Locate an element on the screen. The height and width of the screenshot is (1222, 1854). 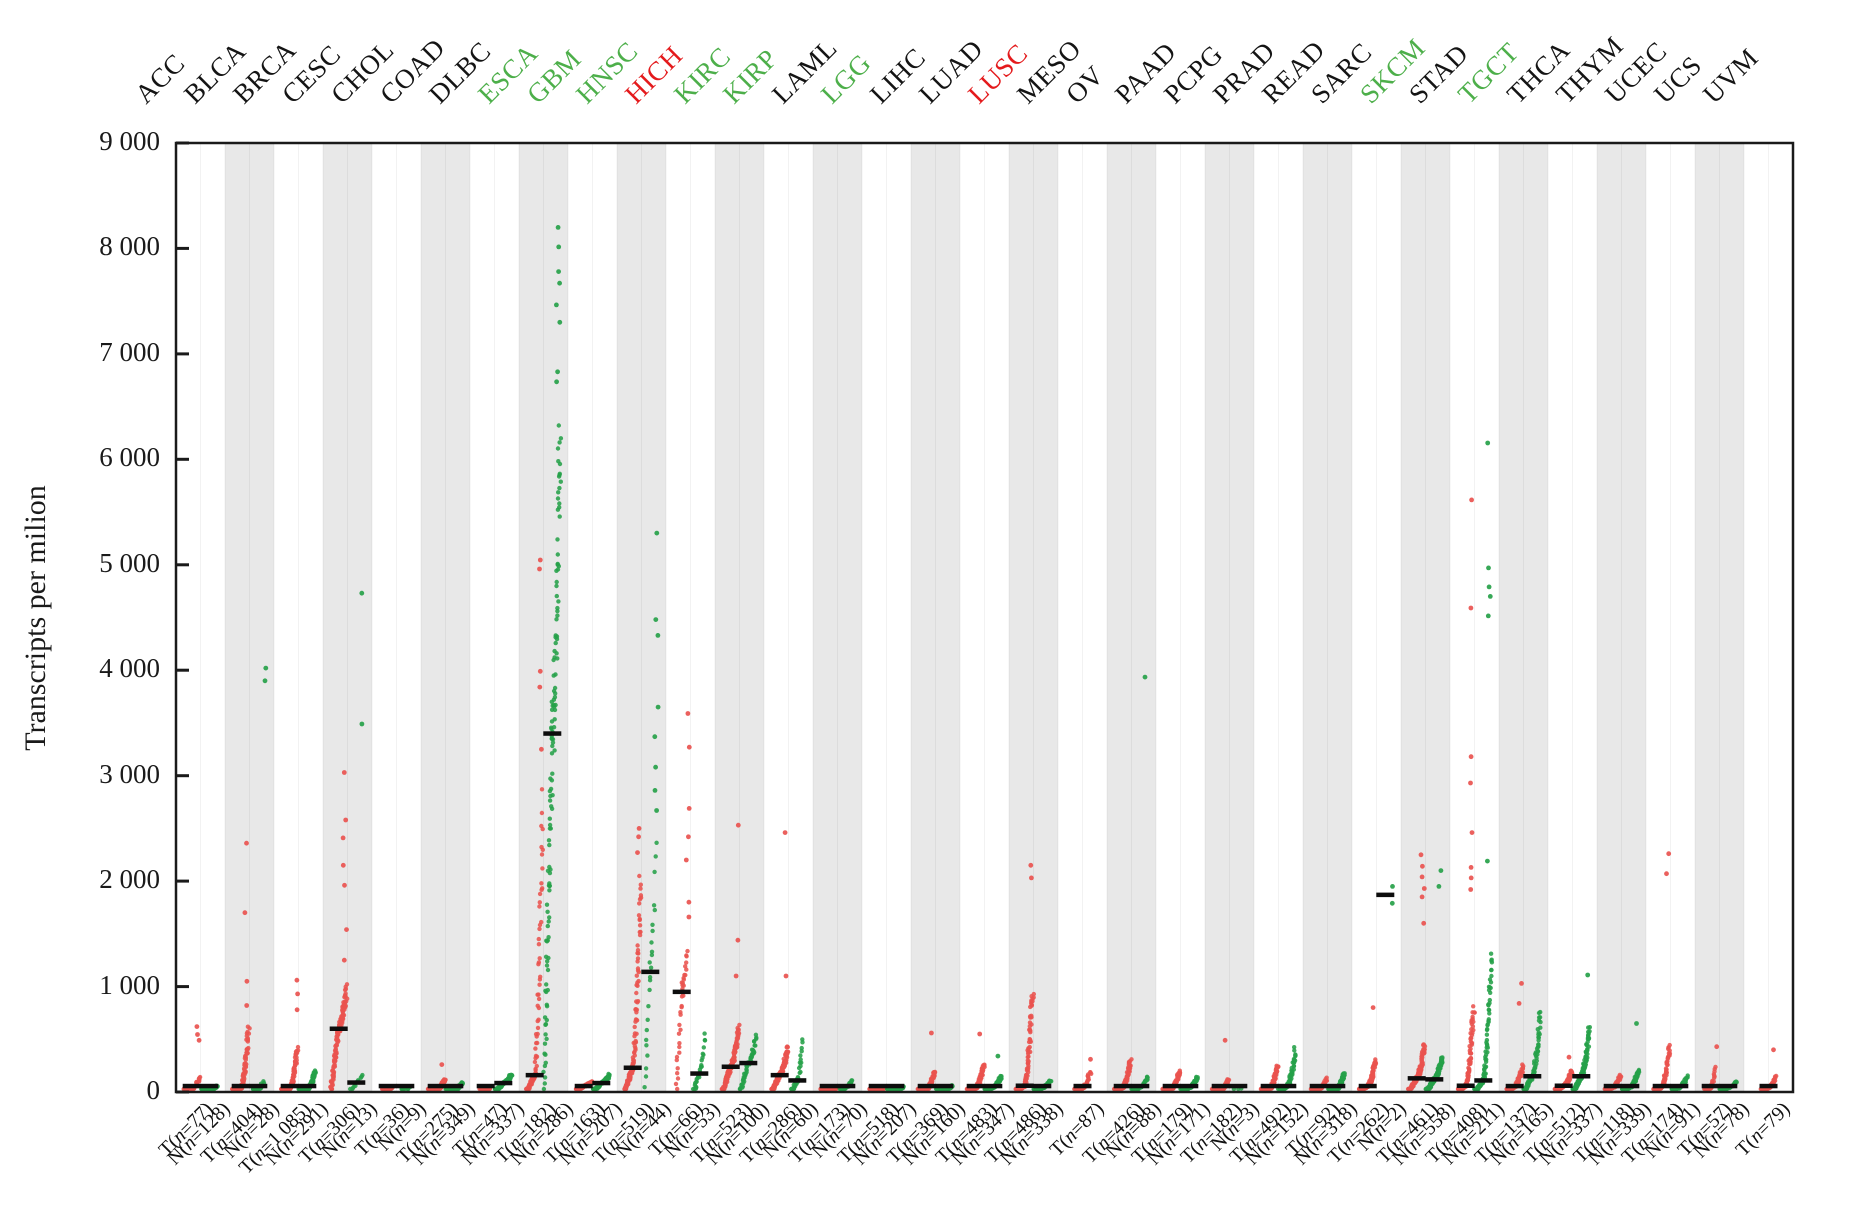
band-THYM is located at coordinates (1621, 617).